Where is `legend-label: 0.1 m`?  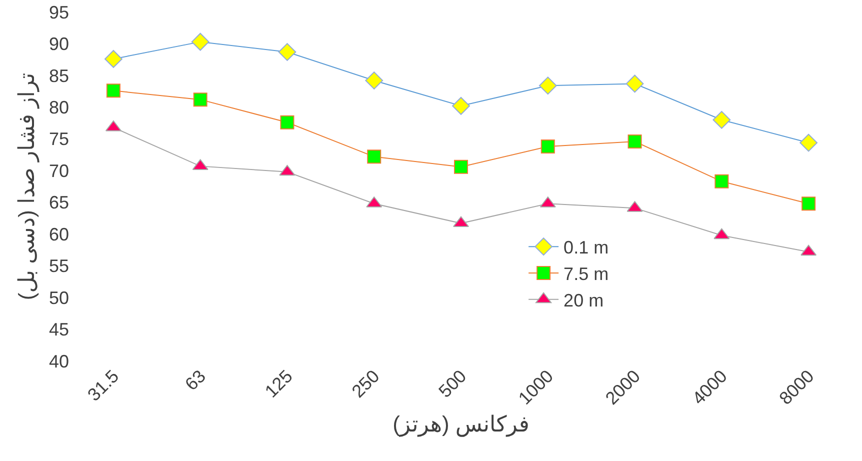 legend-label: 0.1 m is located at coordinates (586, 248).